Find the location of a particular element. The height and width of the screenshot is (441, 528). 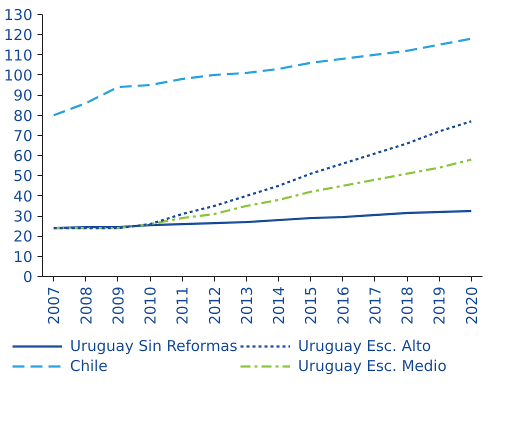

y-tick-label: 50 is located at coordinates (23, 176).